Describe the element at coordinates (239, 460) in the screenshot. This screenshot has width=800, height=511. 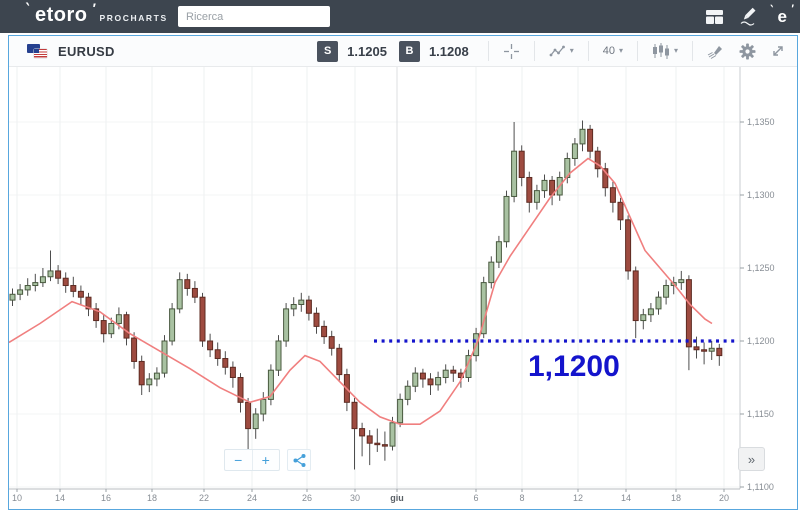
I see `zoom-out-button: −` at that location.